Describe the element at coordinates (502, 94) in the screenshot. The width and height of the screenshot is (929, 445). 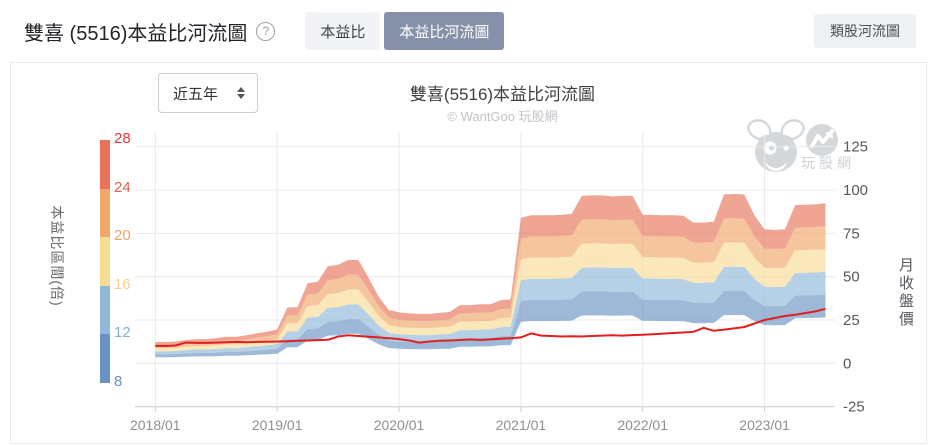
I see `chart-title: 雙喜(5516)本益比河流圖` at that location.